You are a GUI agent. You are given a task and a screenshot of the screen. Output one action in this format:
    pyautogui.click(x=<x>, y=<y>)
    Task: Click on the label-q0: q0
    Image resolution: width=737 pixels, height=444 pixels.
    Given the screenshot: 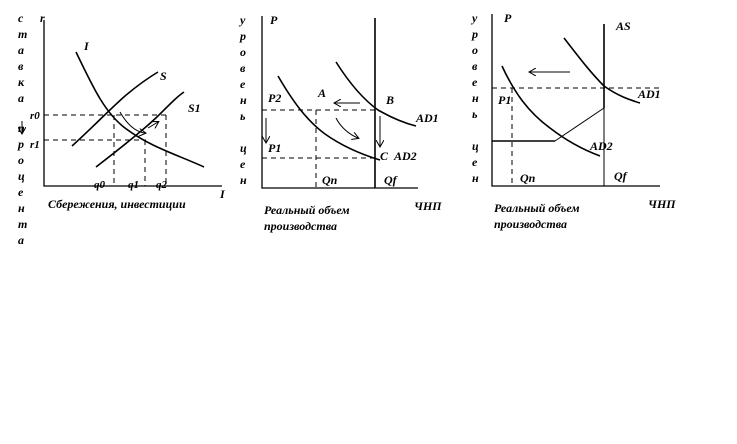 What is the action you would take?
    pyautogui.click(x=100, y=185)
    